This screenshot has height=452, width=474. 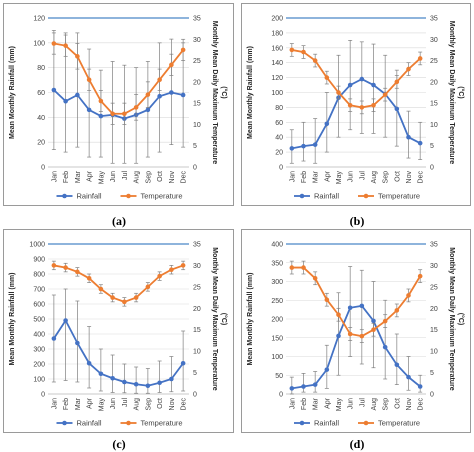 What do you see at coordinates (302, 196) in the screenshot?
I see `legend-rainfall-marker` at bounding box center [302, 196].